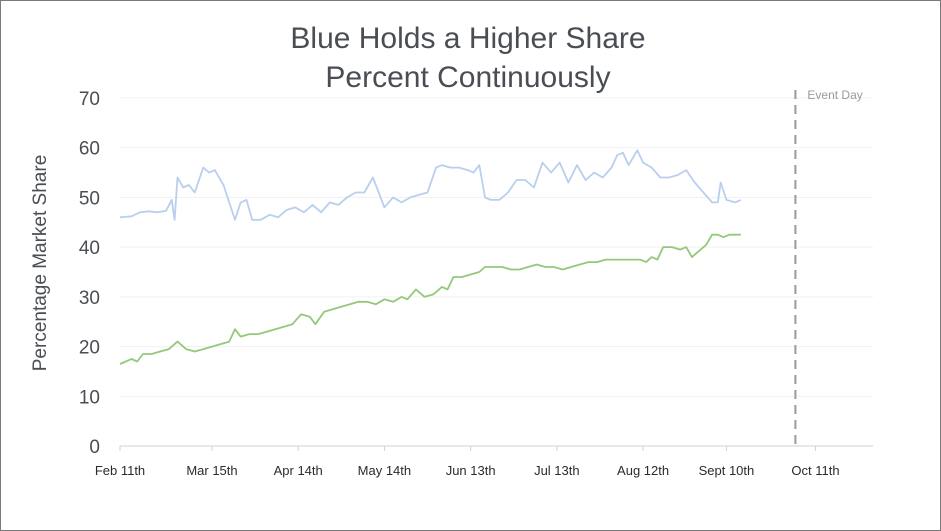  Describe the element at coordinates (89, 99) in the screenshot. I see `y-tick-label: 70` at that location.